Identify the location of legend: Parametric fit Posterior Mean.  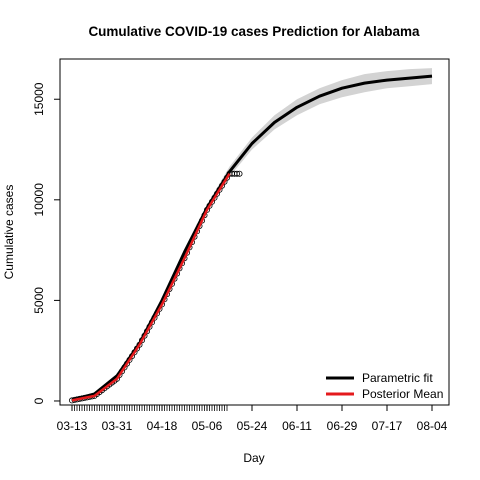
(384, 386).